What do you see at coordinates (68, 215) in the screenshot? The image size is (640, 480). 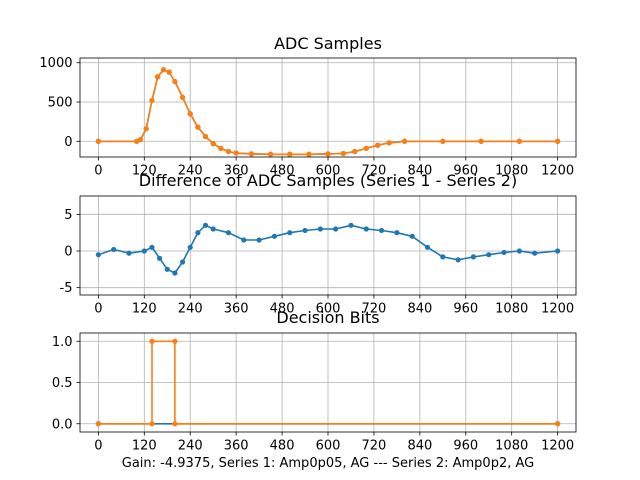 I see `y-tick-label: 5` at bounding box center [68, 215].